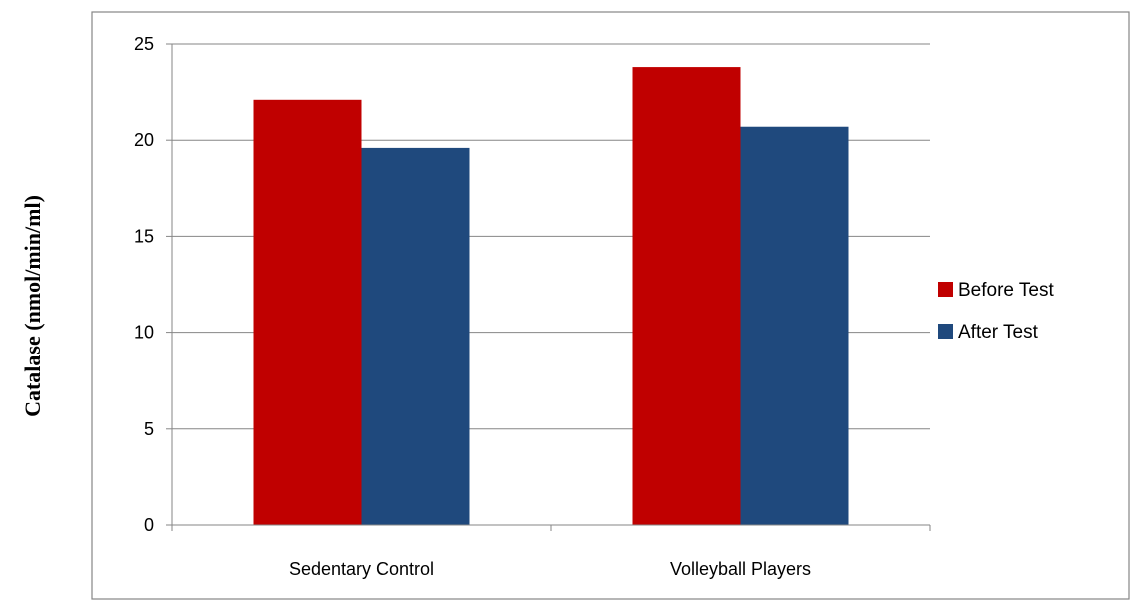  Describe the element at coordinates (144, 236) in the screenshot. I see `y-tick-label: 15` at that location.